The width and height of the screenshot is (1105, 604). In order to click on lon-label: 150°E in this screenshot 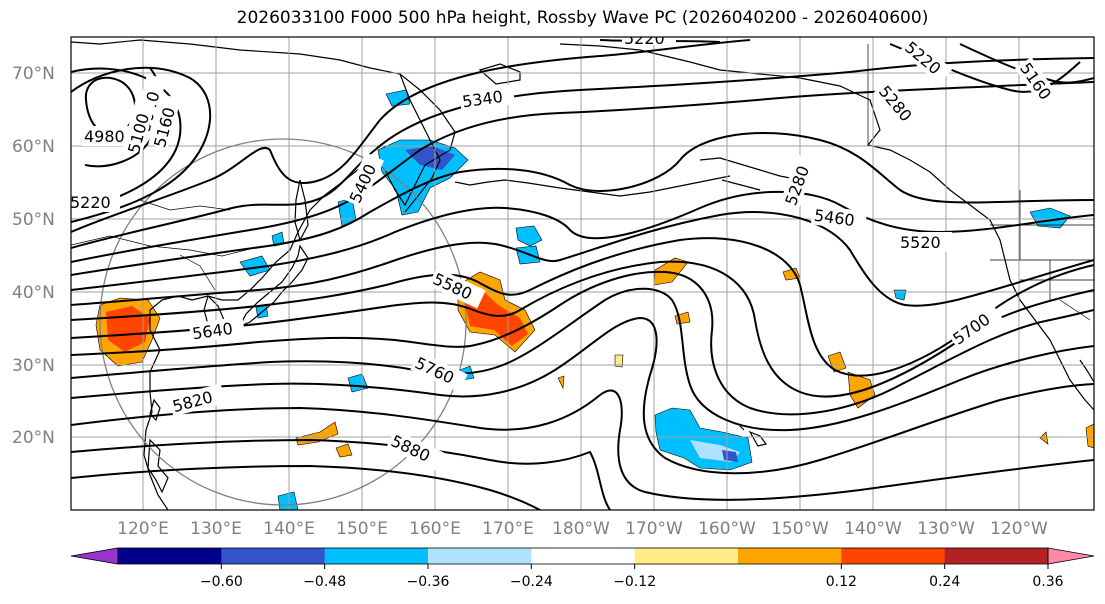, I will do `click(362, 529)`.